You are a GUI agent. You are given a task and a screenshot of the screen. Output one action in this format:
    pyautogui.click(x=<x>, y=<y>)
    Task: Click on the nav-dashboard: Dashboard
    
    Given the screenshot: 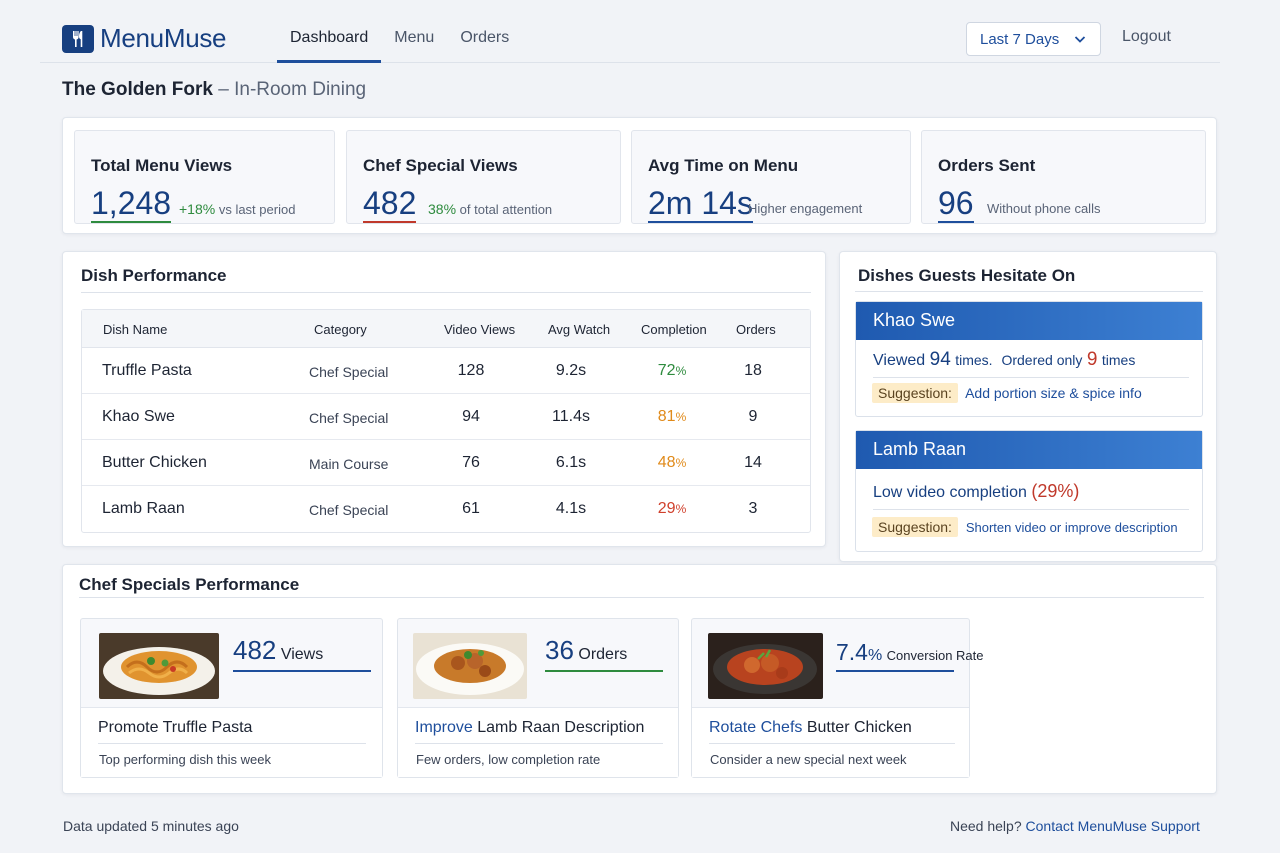 What is the action you would take?
    pyautogui.click(x=329, y=31)
    